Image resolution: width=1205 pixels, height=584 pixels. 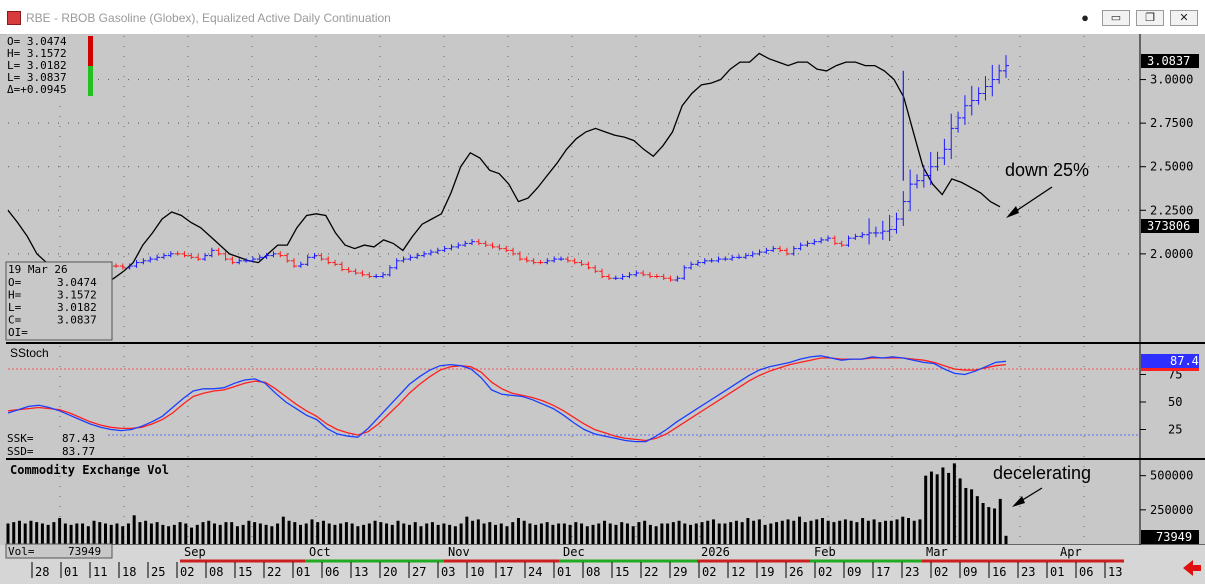 I want to click on month-label: 2026, so click(x=715, y=552).